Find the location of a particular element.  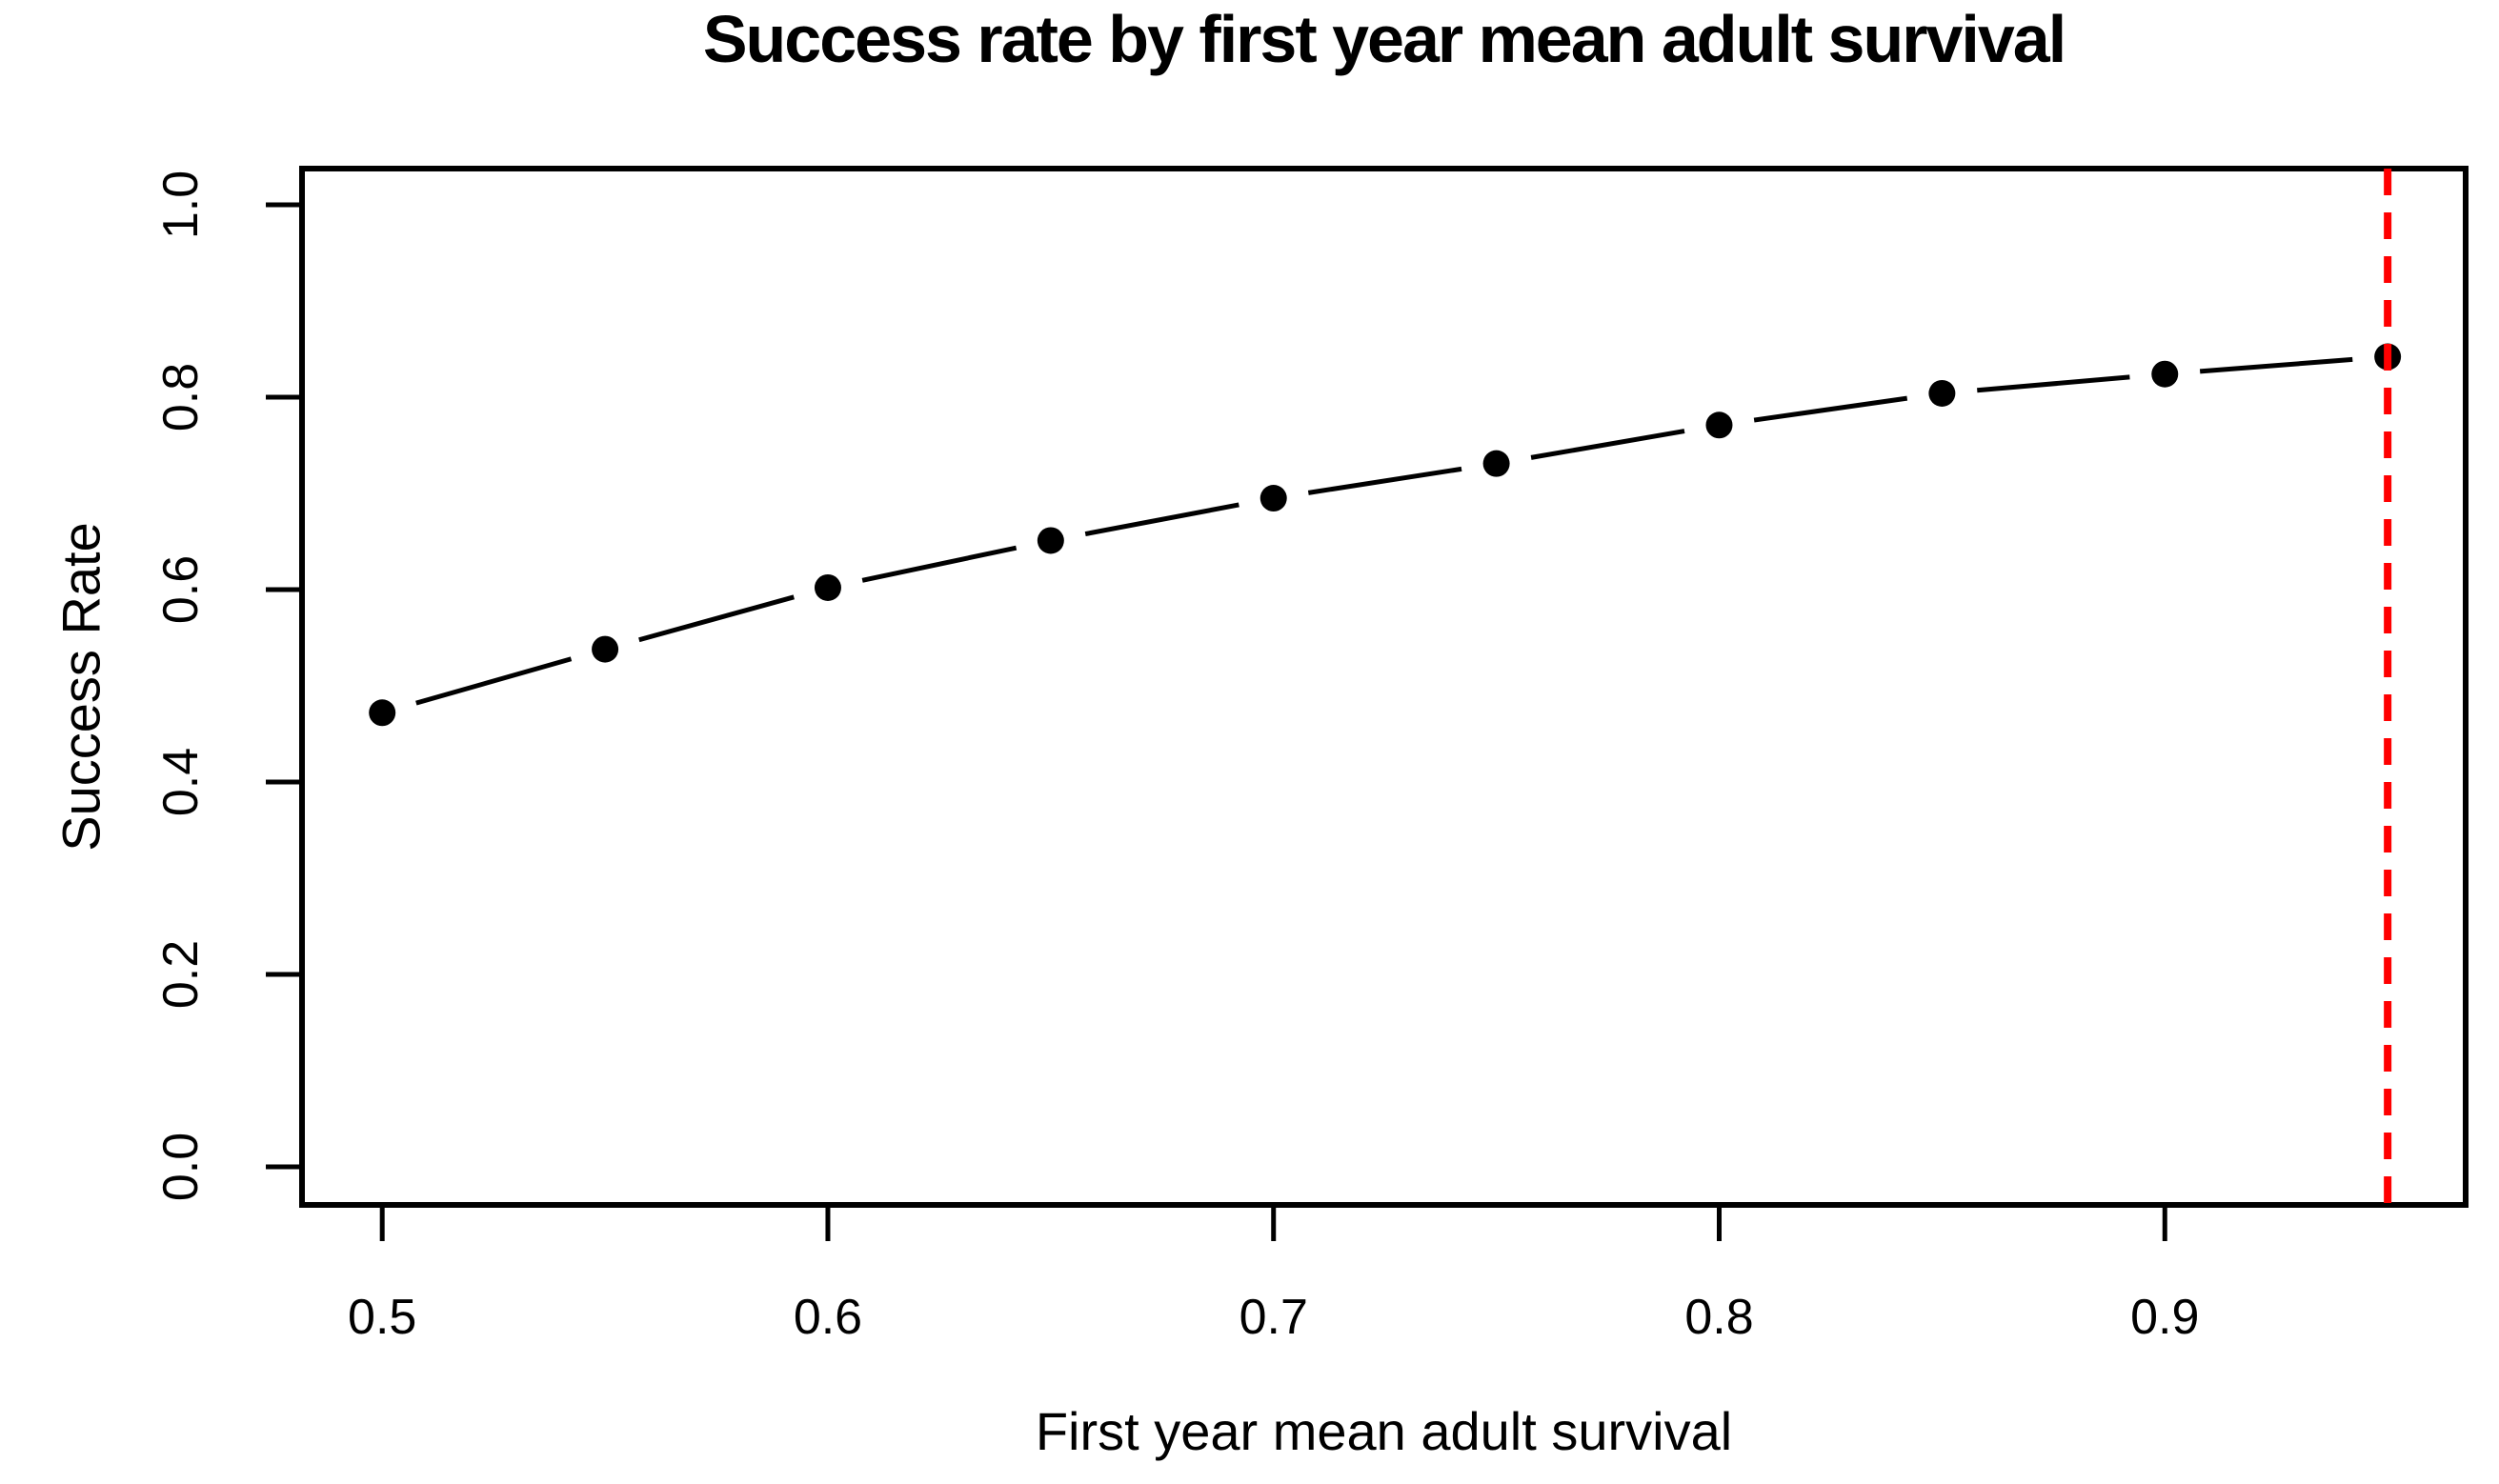

y-axis-tick-label: 0.2 is located at coordinates (181, 975).